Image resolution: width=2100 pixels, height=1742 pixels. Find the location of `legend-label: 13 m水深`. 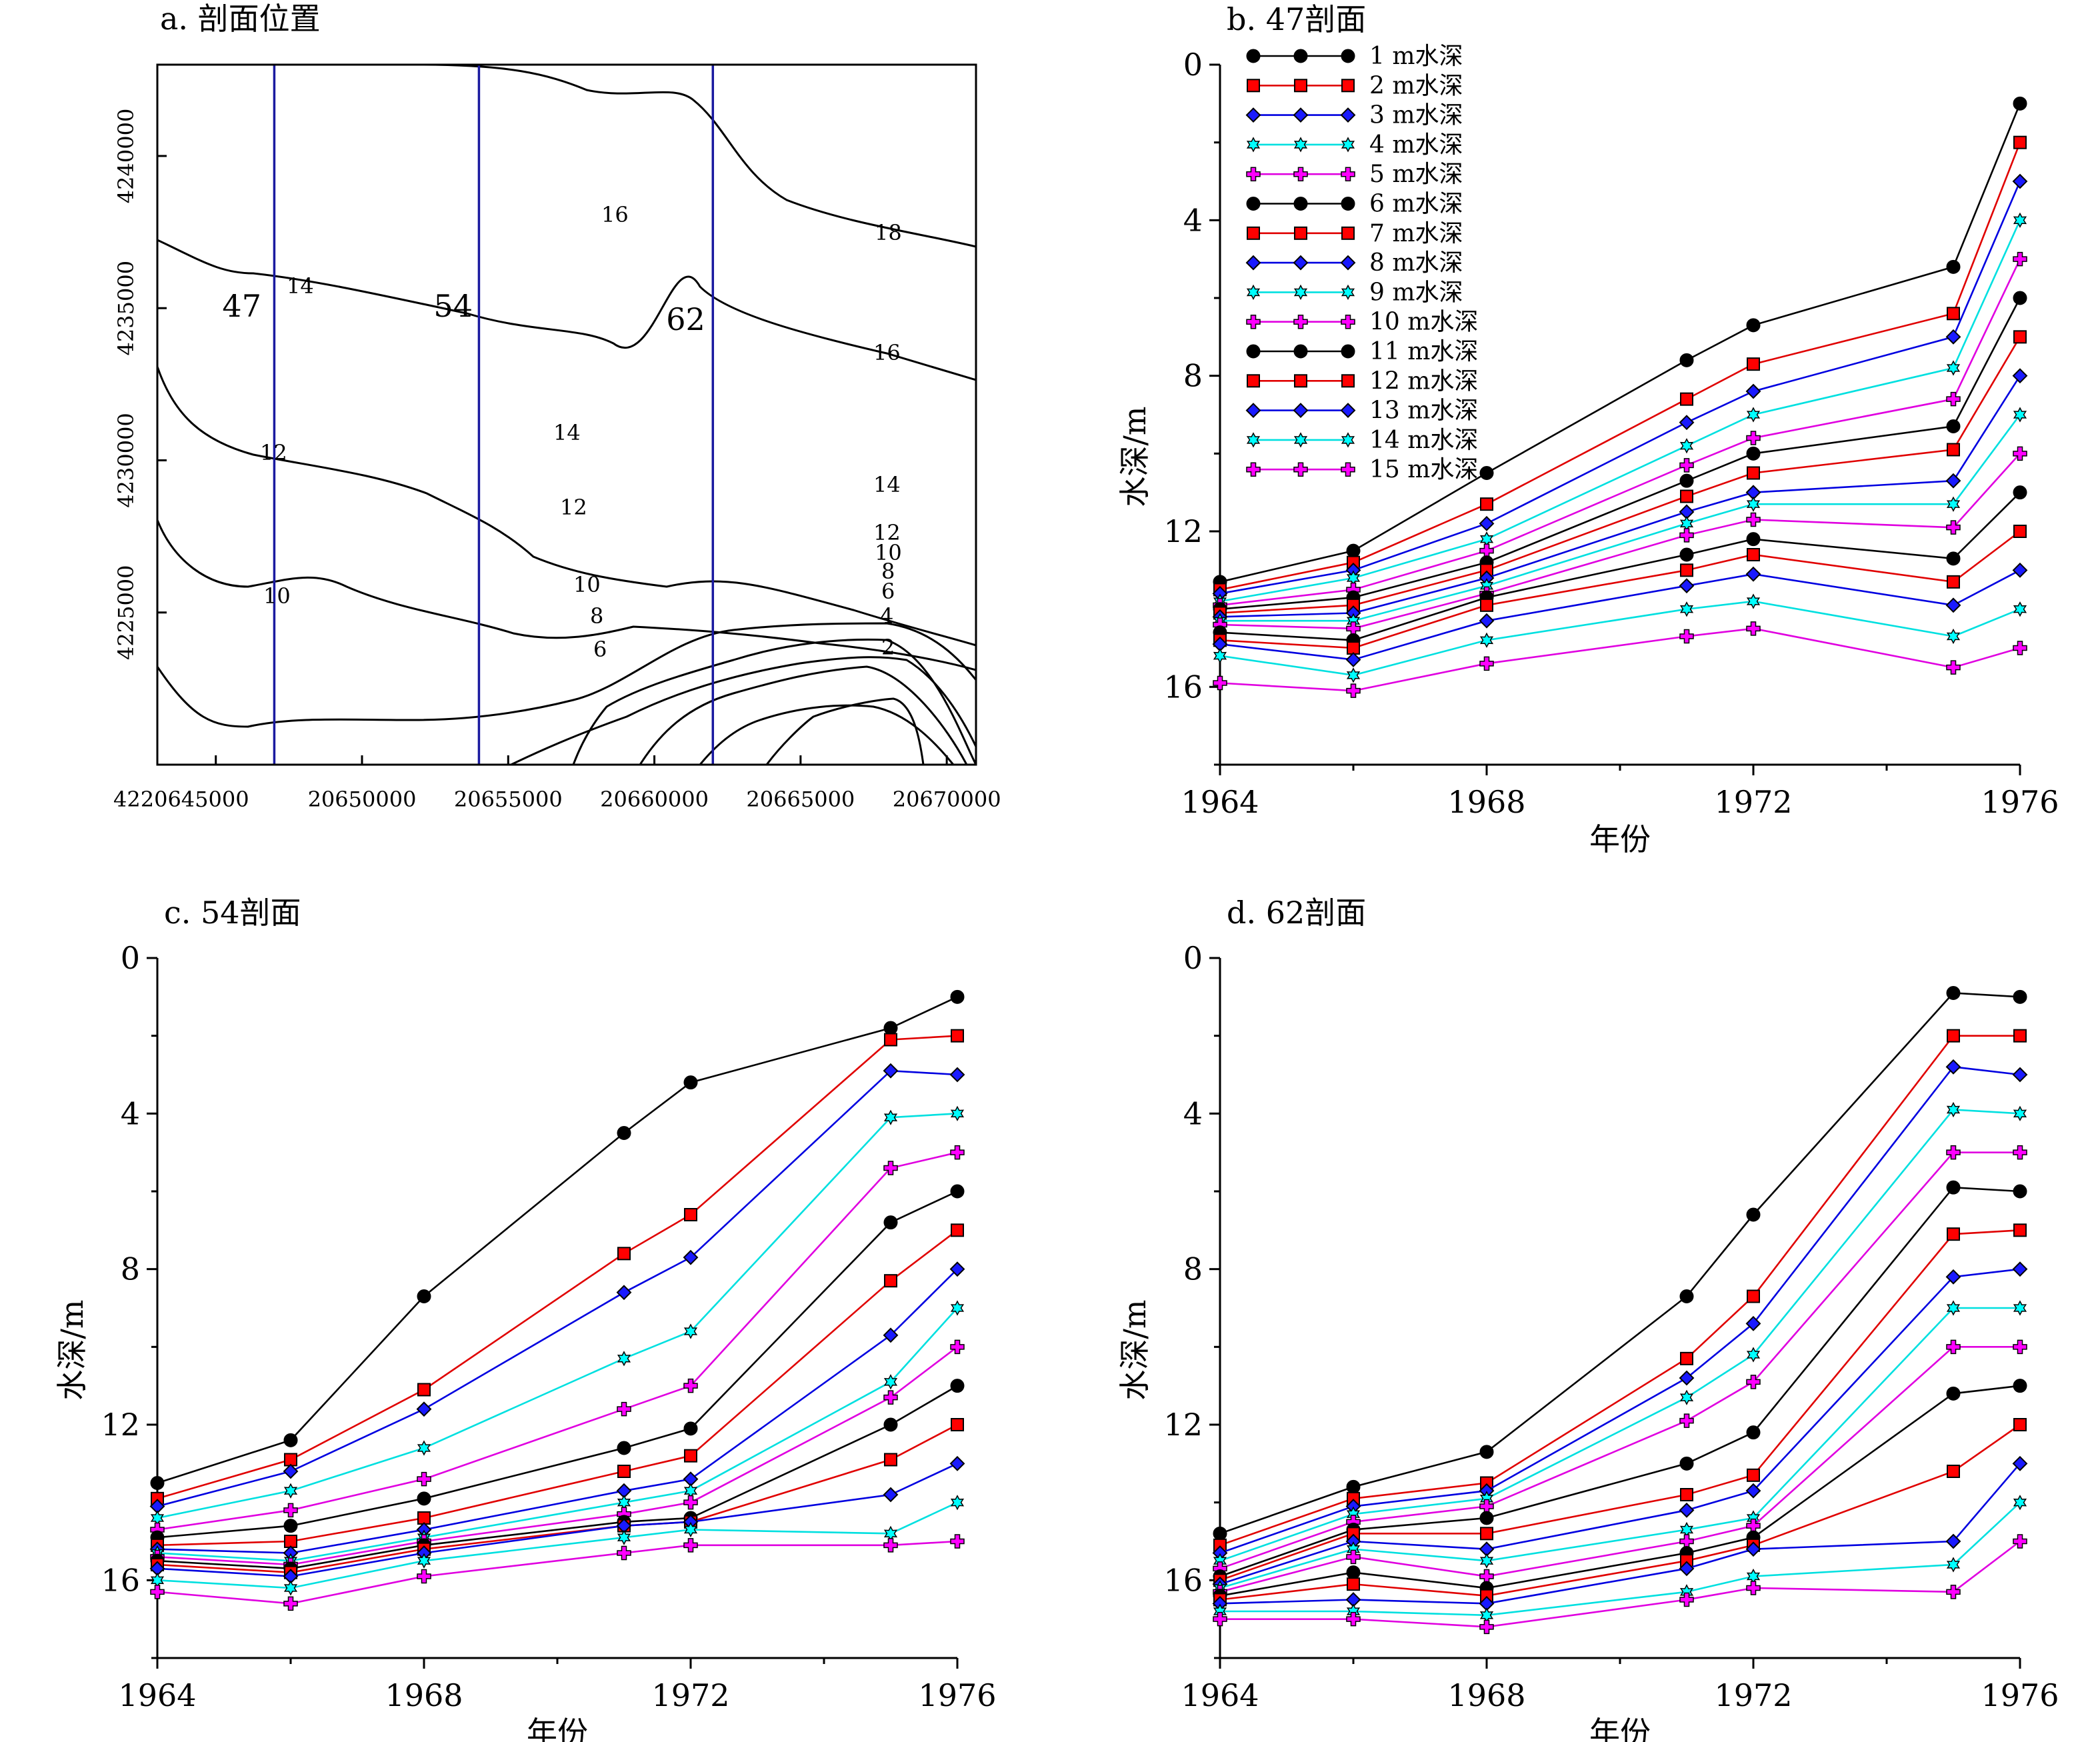

legend-label: 13 m水深 is located at coordinates (1423, 411).